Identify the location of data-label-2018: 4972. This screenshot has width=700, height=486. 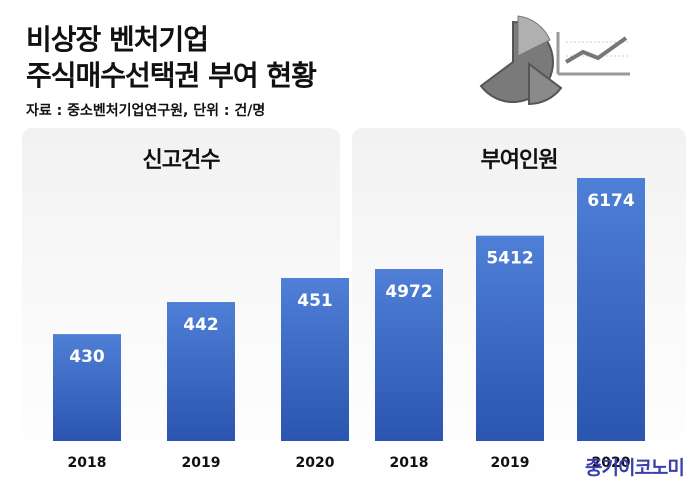
(408, 292).